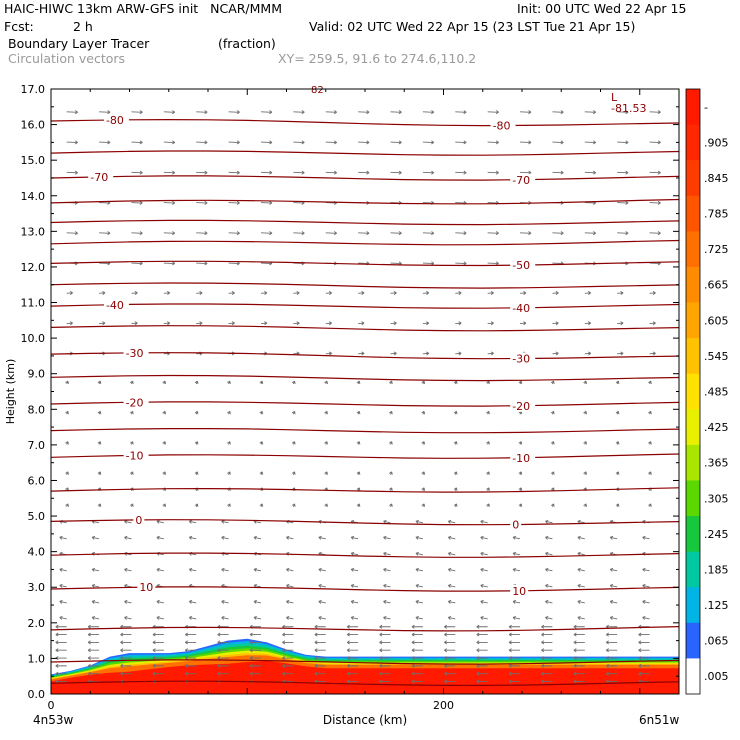 The height and width of the screenshot is (740, 740). Describe the element at coordinates (716, 178) in the screenshot. I see `colorbar-label: .845` at that location.